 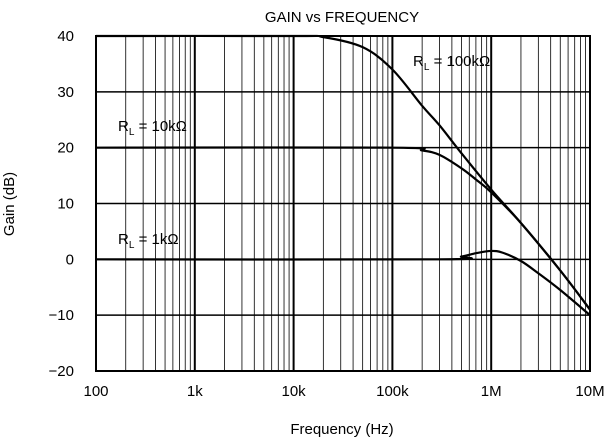 I want to click on y-tick-label: 40, so click(x=65, y=36).